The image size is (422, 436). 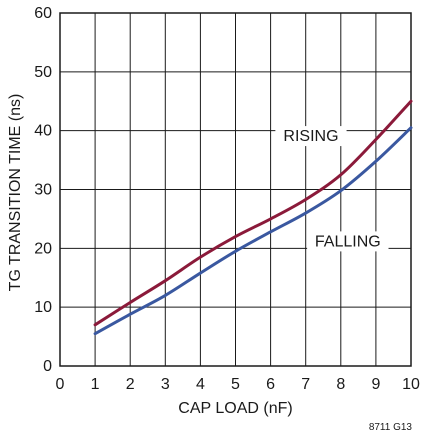 What do you see at coordinates (43, 13) in the screenshot?
I see `y-tick-label: 60` at bounding box center [43, 13].